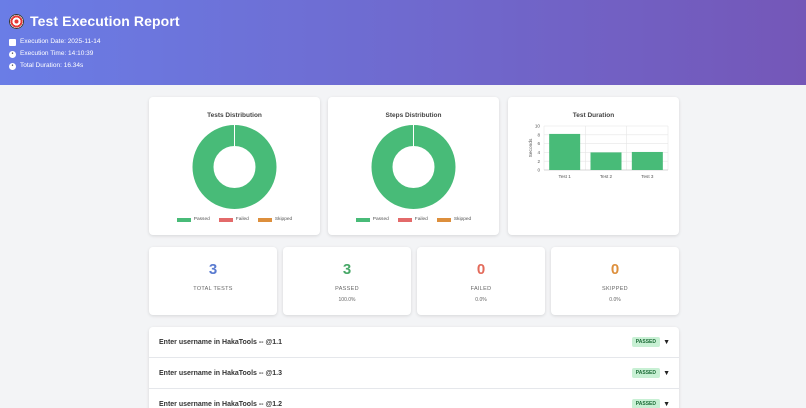  What do you see at coordinates (213, 289) in the screenshot?
I see `stat-label: TOTAL TESTS` at bounding box center [213, 289].